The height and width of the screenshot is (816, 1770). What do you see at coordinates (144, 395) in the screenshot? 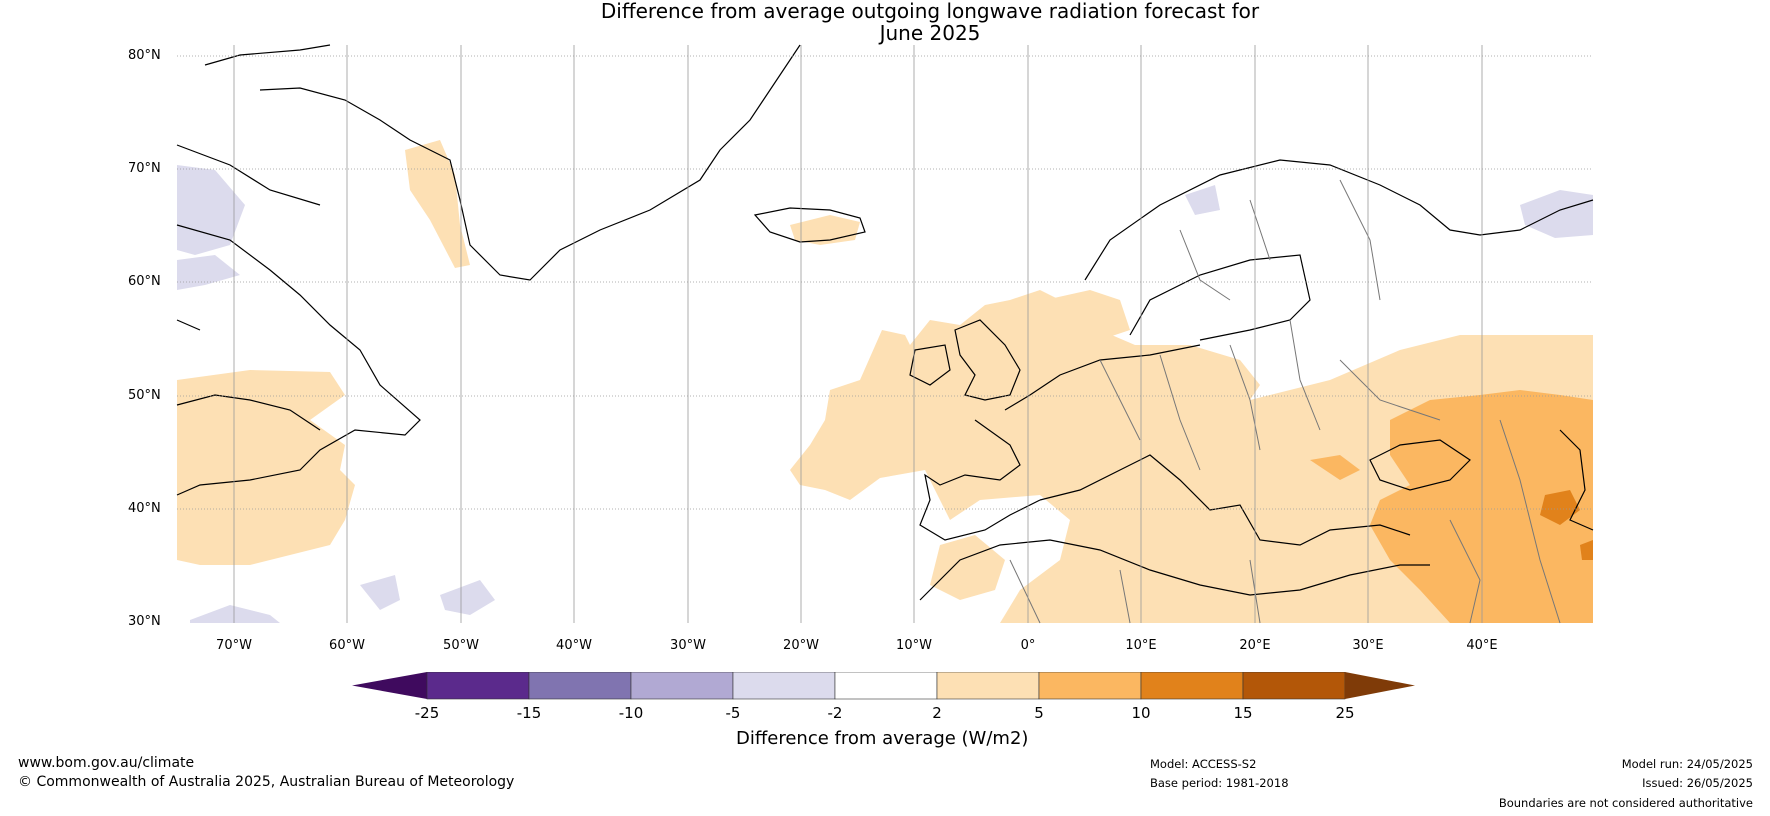
I see `lat-label: 50°N` at bounding box center [144, 395].